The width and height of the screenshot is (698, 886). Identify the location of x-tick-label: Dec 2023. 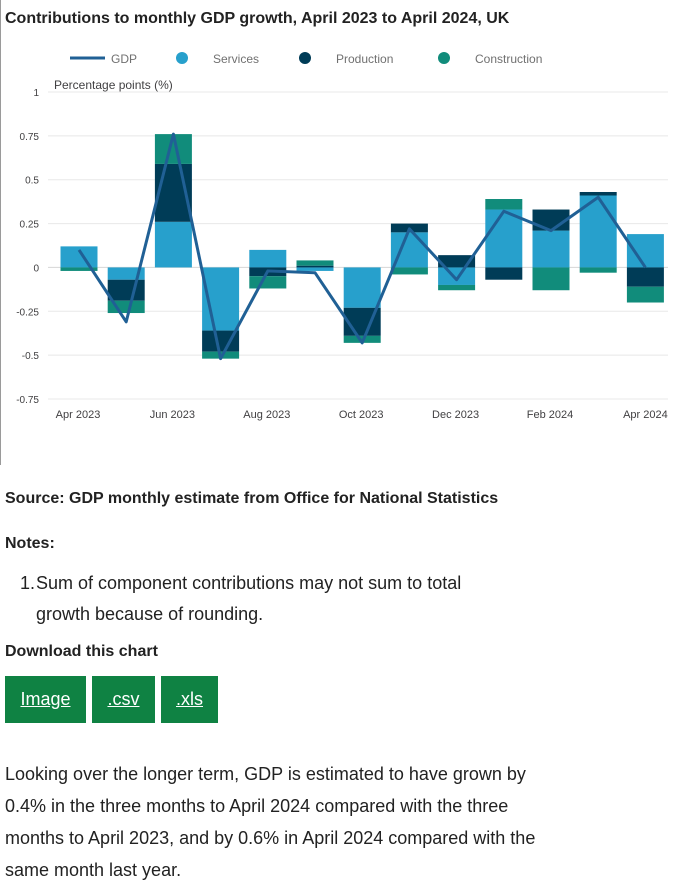
(455, 415).